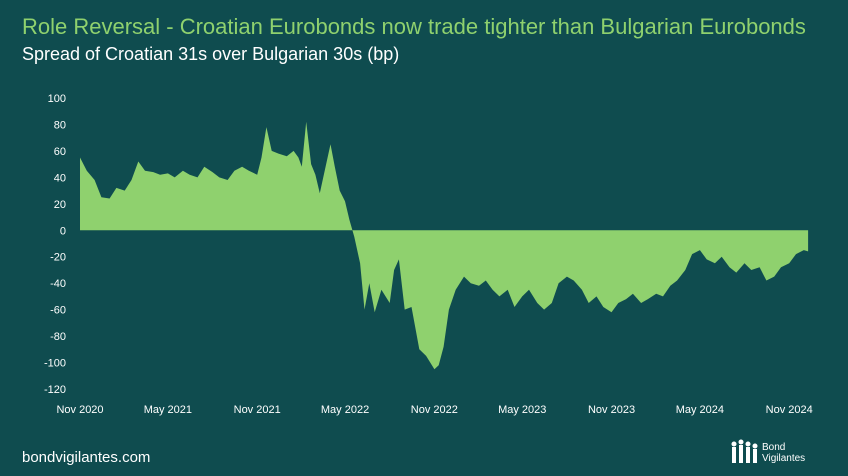 This screenshot has height=476, width=848. Describe the element at coordinates (79, 410) in the screenshot. I see `x-tick-label: Nov 2020` at that location.